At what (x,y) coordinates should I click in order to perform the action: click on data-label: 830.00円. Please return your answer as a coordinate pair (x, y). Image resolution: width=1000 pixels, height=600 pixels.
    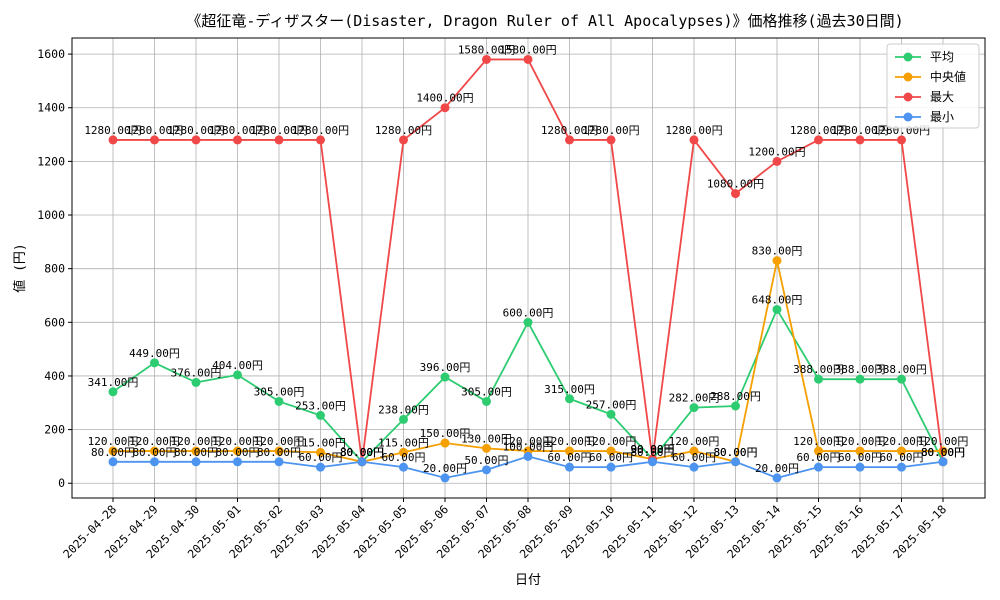
    Looking at the image, I should click on (777, 251).